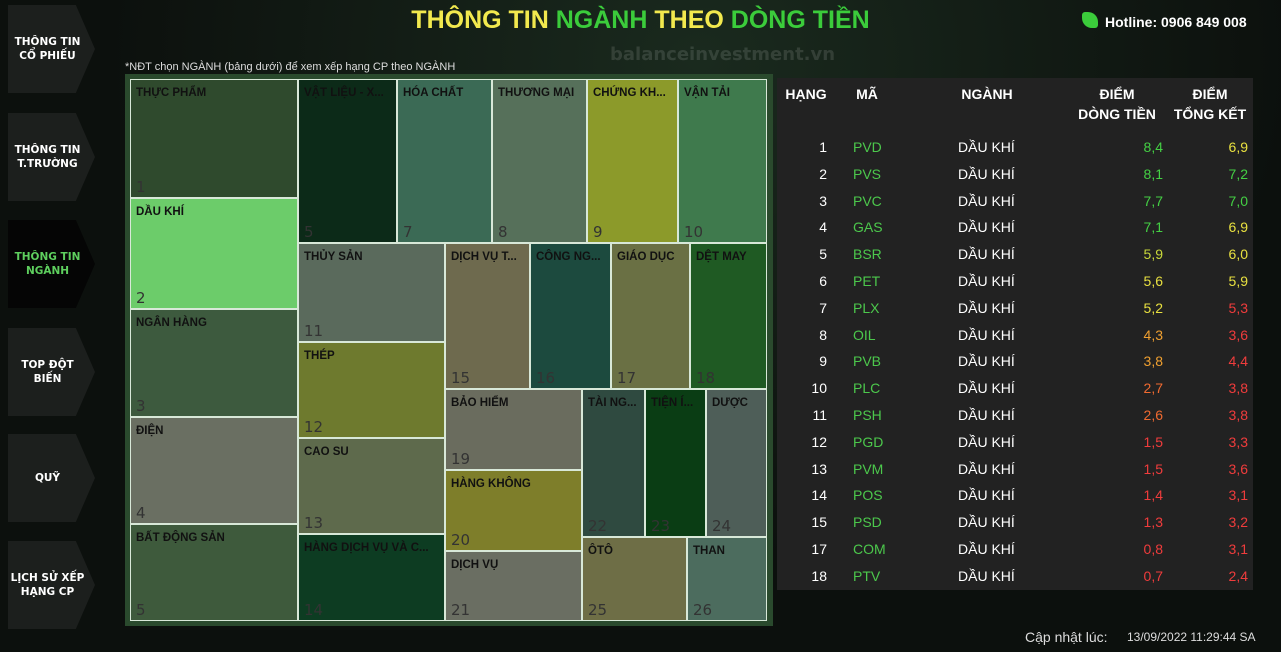  I want to click on nav-label: QUỸ, so click(47, 478).